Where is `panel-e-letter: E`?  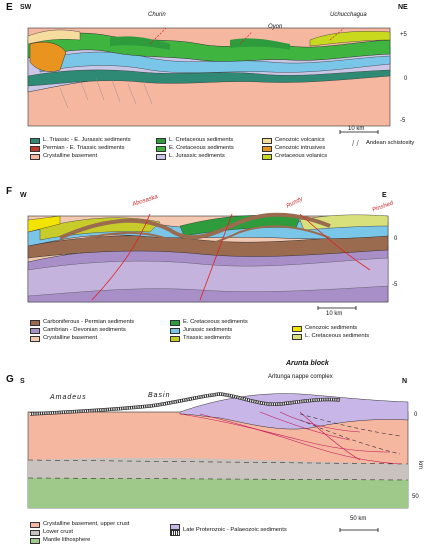 panel-e-letter: E is located at coordinates (9, 7).